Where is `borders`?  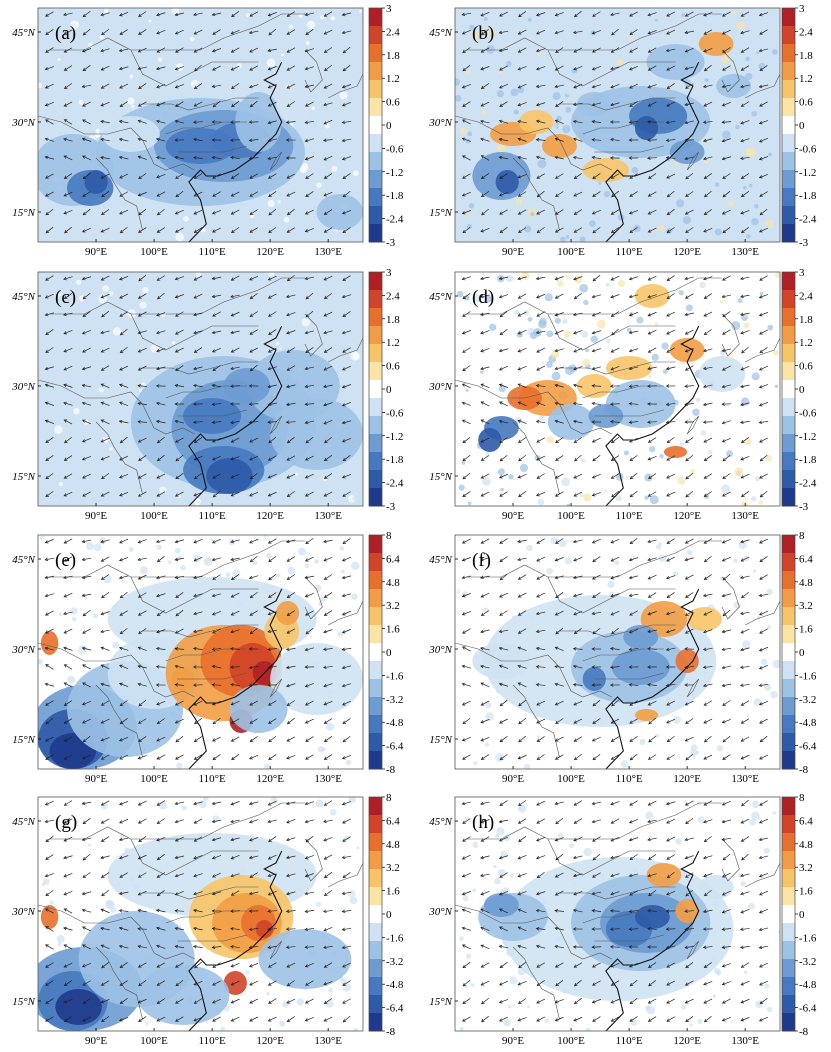
borders is located at coordinates (200, 916).